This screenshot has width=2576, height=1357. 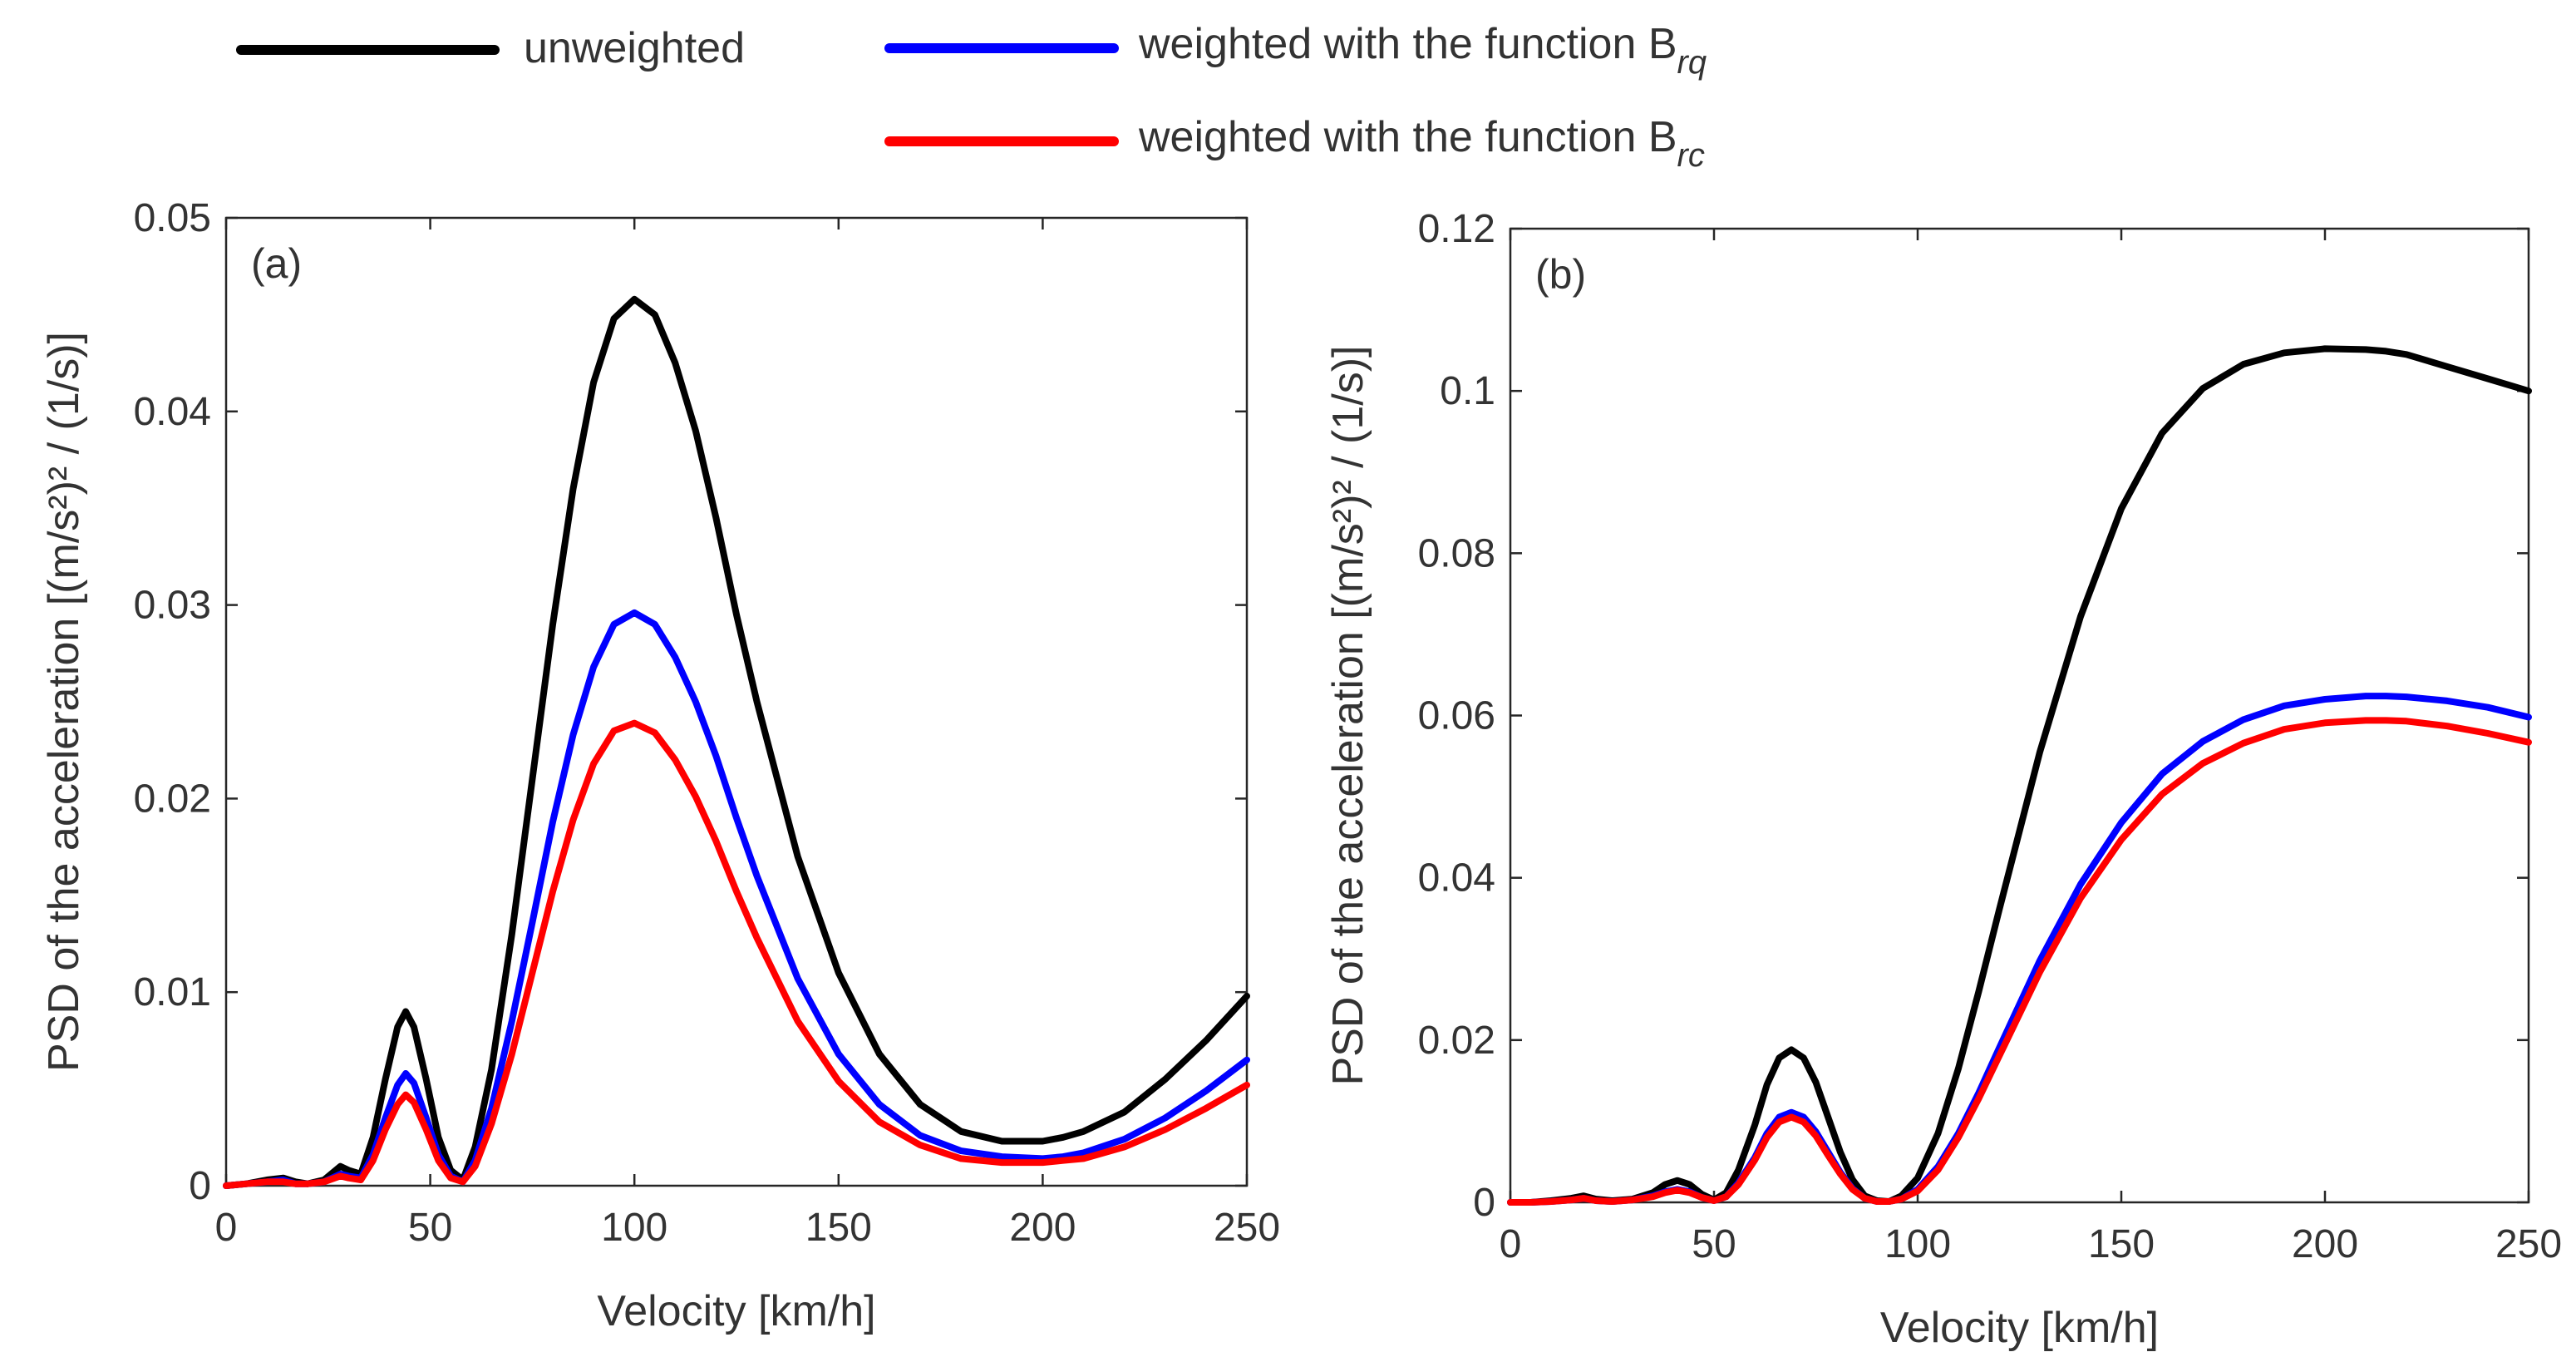 I want to click on panel-label: (b), so click(x=1560, y=274).